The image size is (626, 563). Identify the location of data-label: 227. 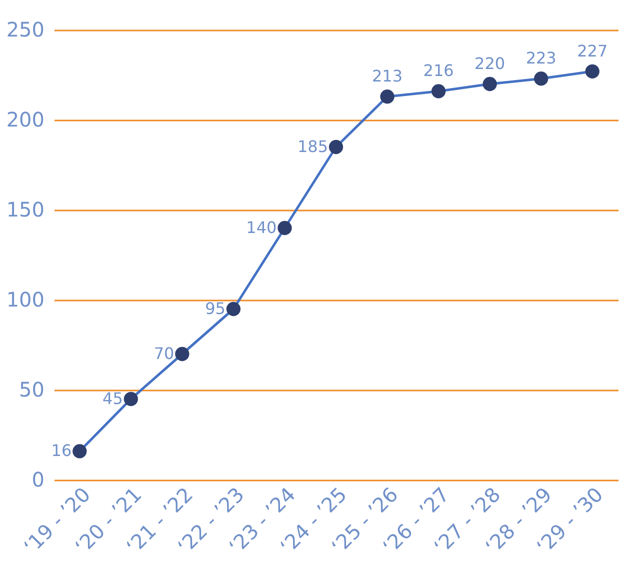
(592, 50).